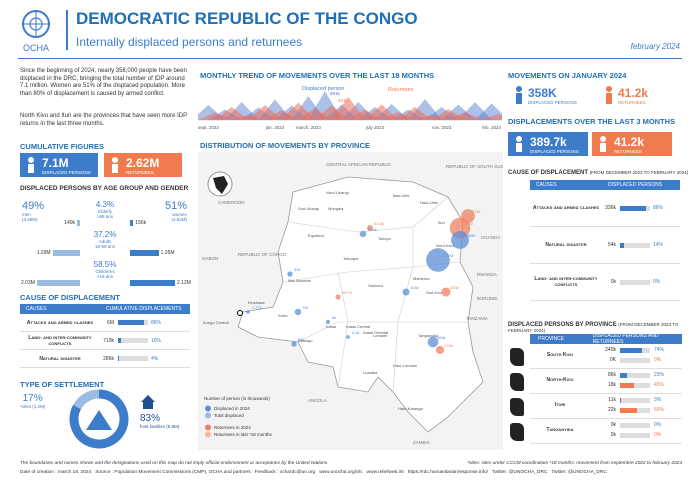 The width and height of the screenshot is (700, 495). What do you see at coordinates (659, 385) in the screenshot?
I see `returnees-pct: 45%` at bounding box center [659, 385].